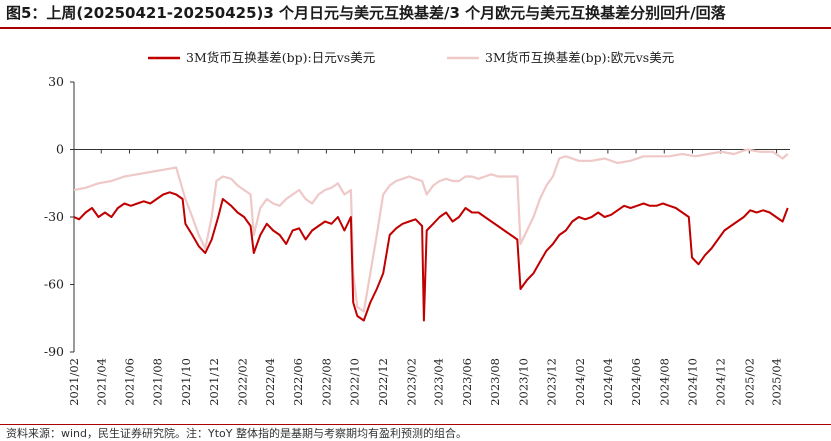 This screenshot has width=831, height=441. What do you see at coordinates (280, 57) in the screenshot?
I see `legend-label: 3M货币互换基差(bp):日元vs美元` at bounding box center [280, 57].